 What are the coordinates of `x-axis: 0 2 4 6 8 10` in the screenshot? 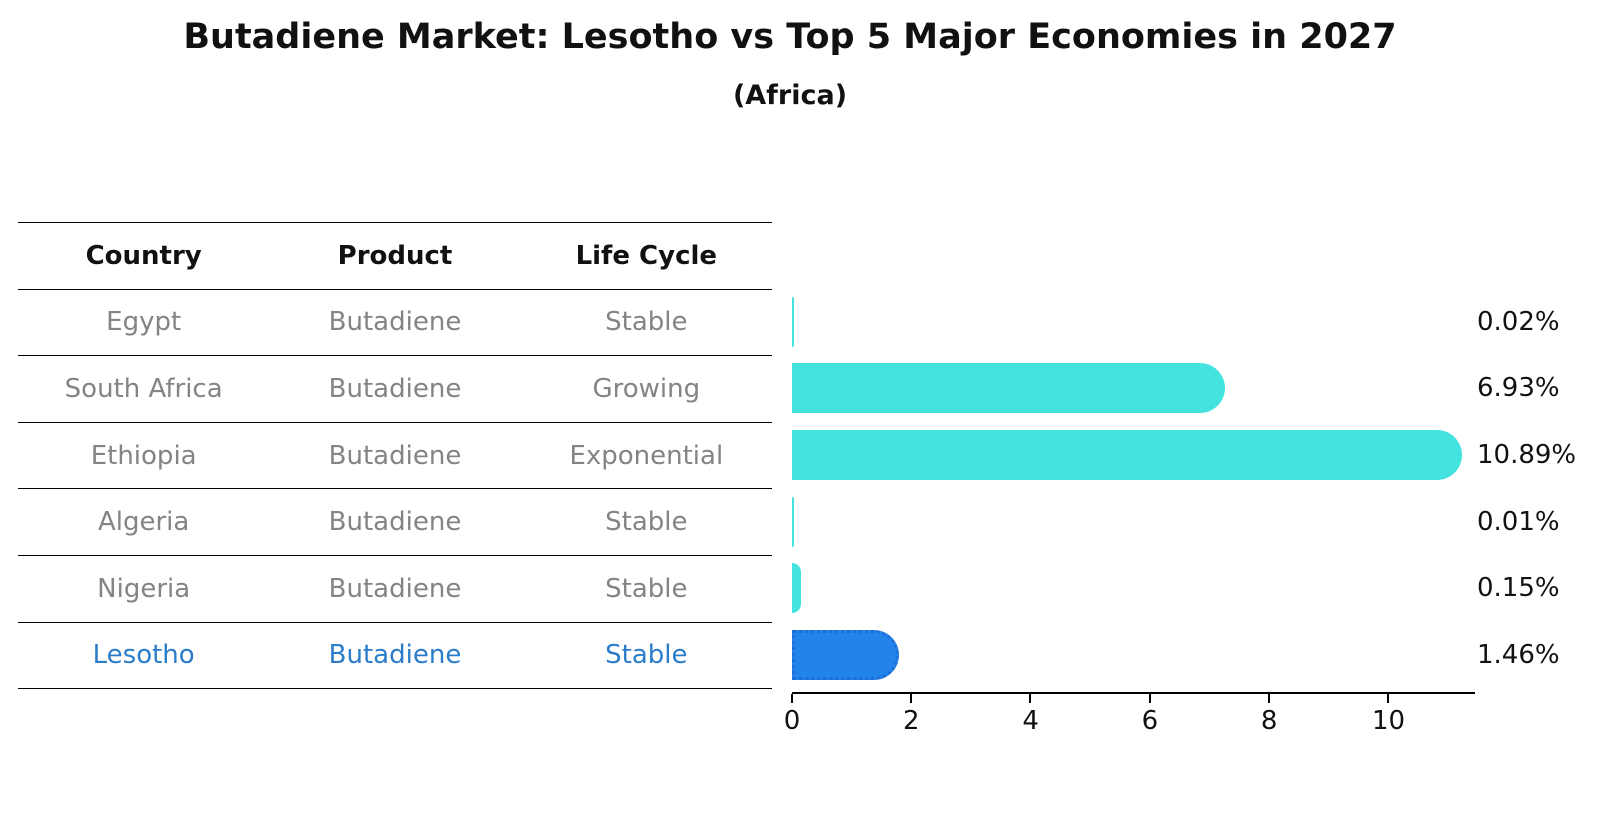 It's located at (1129, 713).